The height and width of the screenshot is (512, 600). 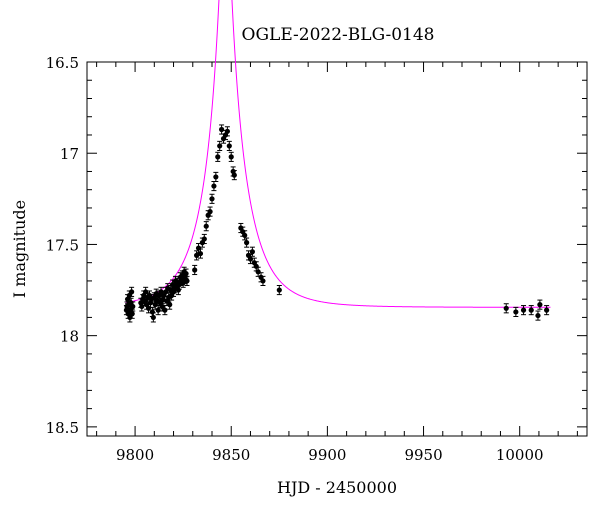 I want to click on y-tick-label: 16.5, so click(x=62, y=63).